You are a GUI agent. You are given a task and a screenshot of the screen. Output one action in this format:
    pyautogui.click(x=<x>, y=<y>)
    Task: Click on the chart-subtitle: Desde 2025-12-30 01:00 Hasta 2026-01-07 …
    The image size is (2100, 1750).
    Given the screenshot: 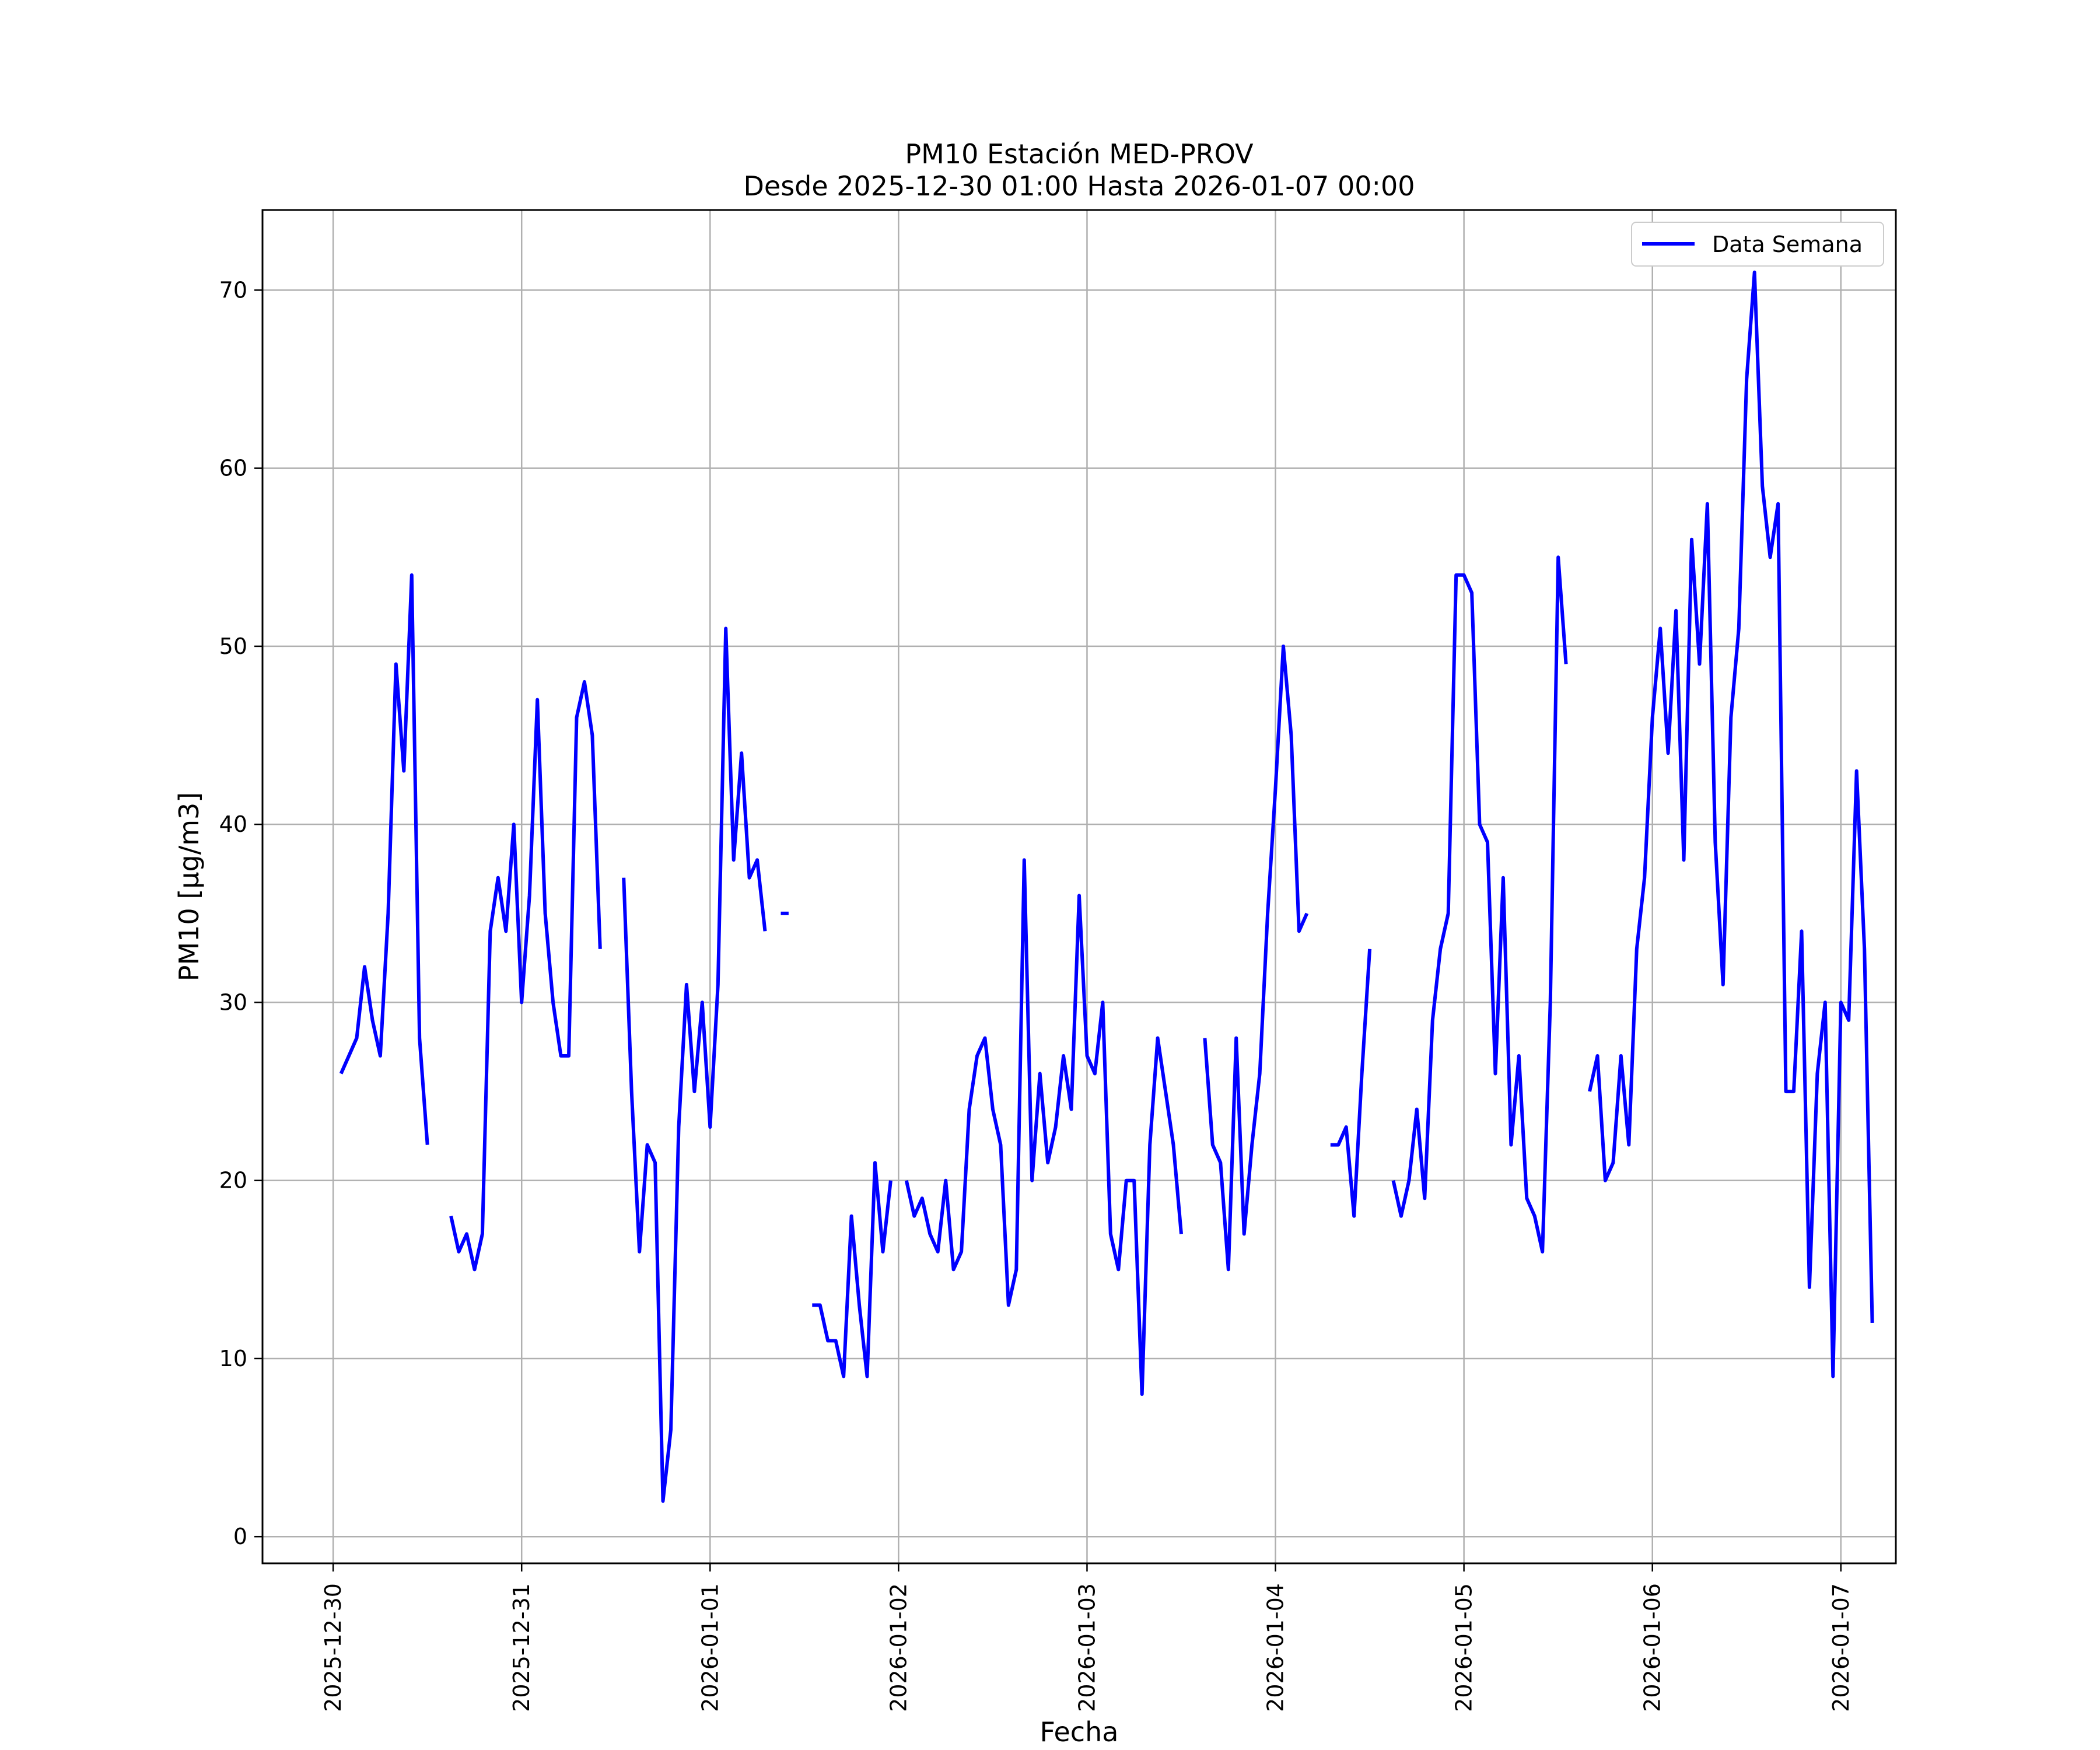 What is the action you would take?
    pyautogui.click(x=1079, y=186)
    